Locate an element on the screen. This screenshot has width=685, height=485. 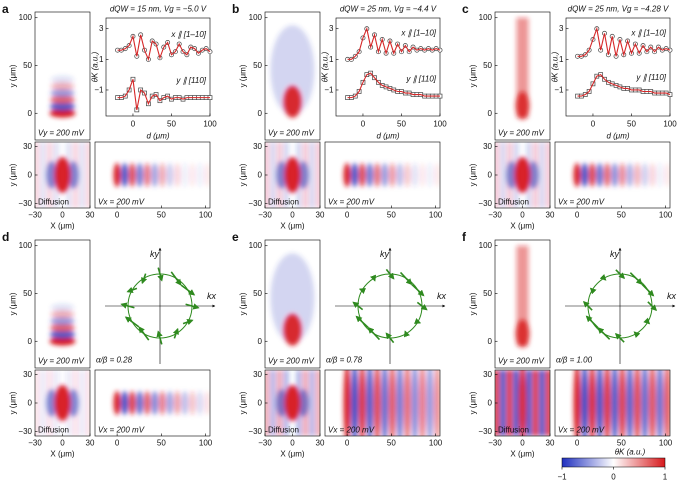
panel-label: b is located at coordinates (235, 9).